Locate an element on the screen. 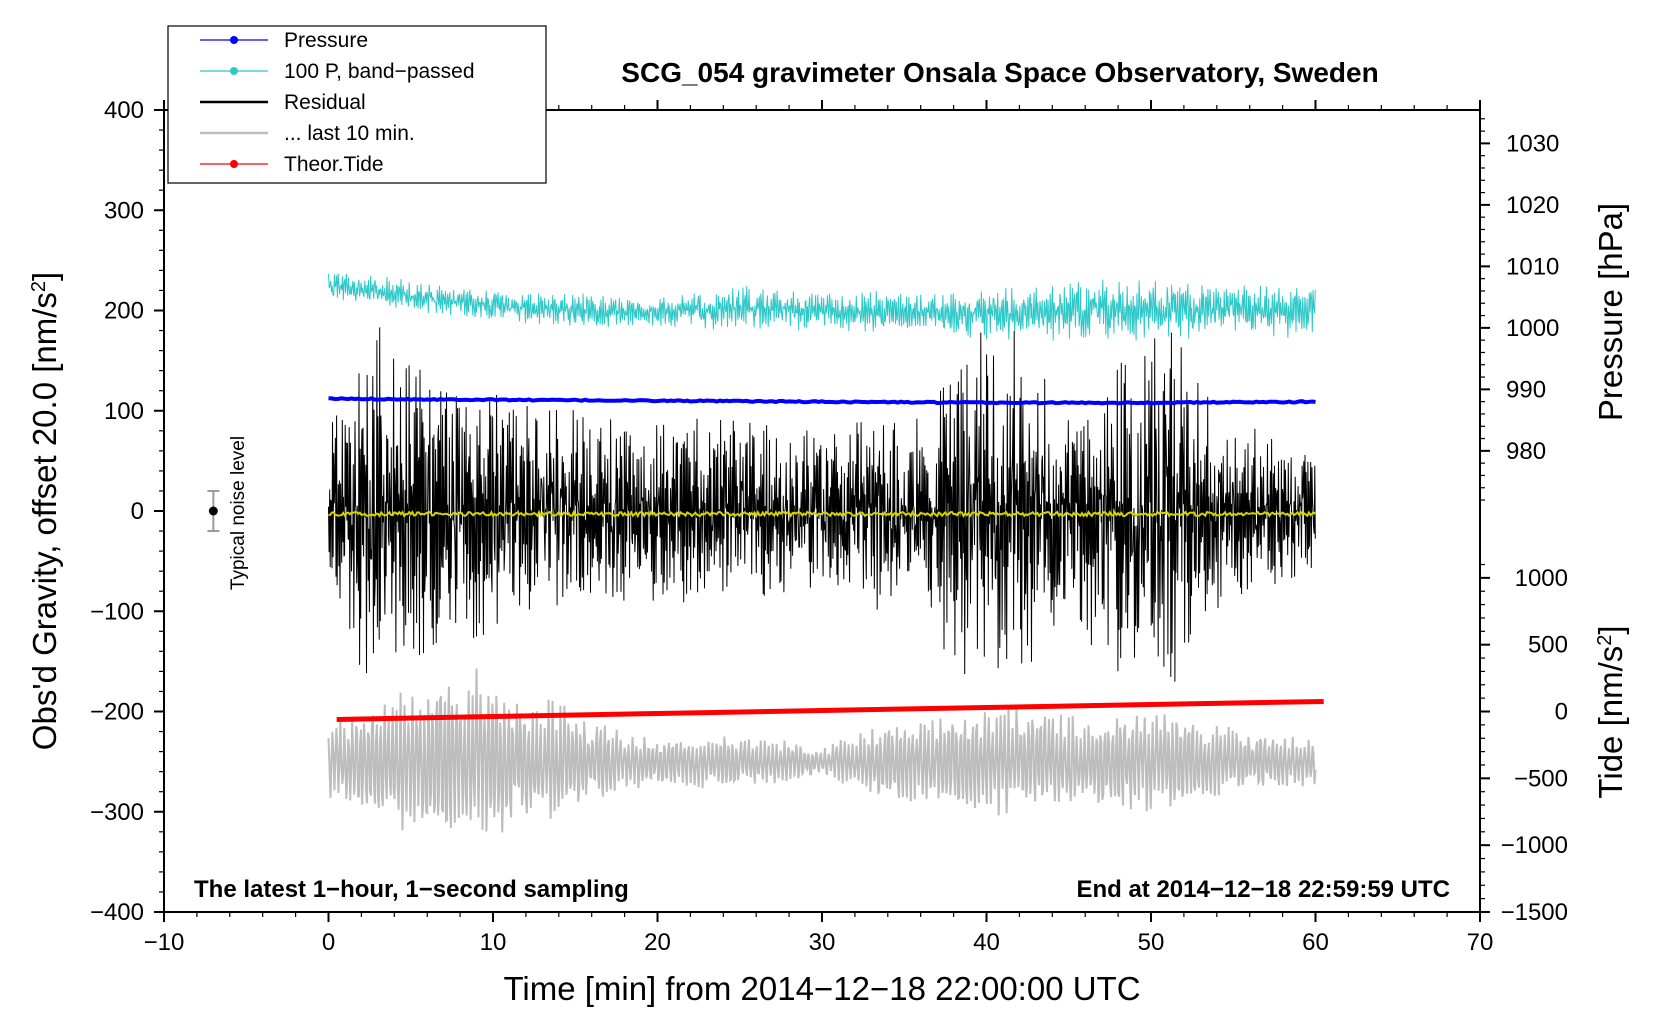  x-tick-label: 0 is located at coordinates (328, 942).